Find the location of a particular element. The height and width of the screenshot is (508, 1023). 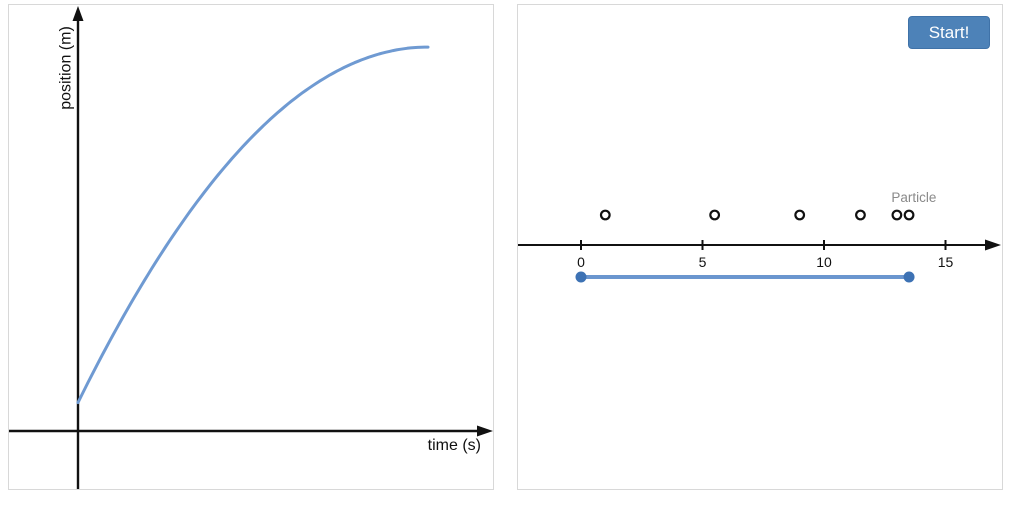

x-axis-arrow-icon is located at coordinates (485, 431).